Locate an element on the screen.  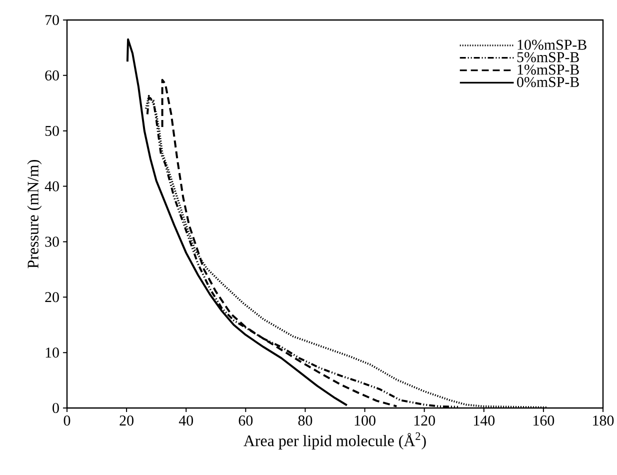
legend-label: 10%mSP-B is located at coordinates (552, 45).